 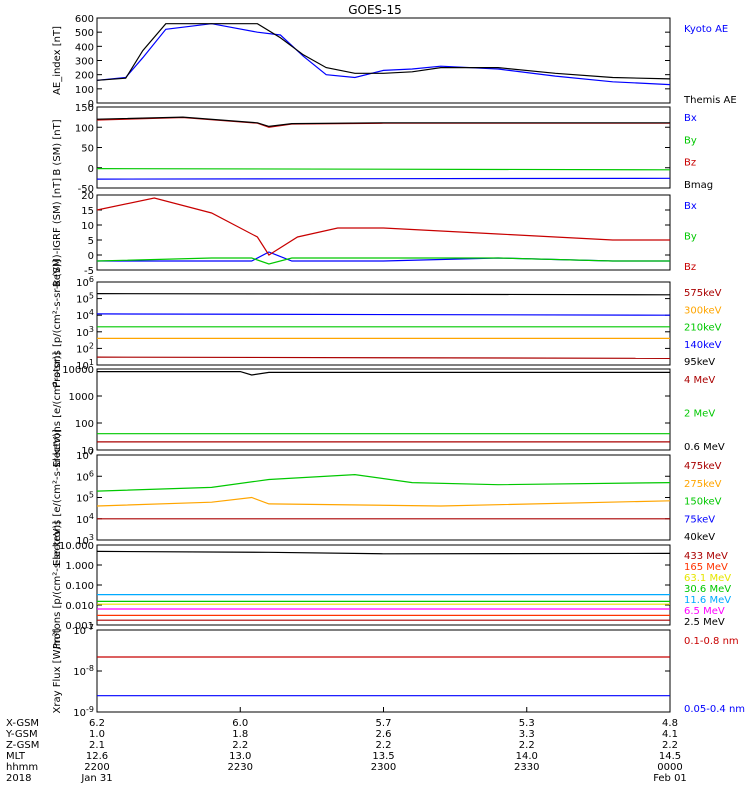 I want to click on ephemeris-value: 6.0, so click(x=240, y=723).